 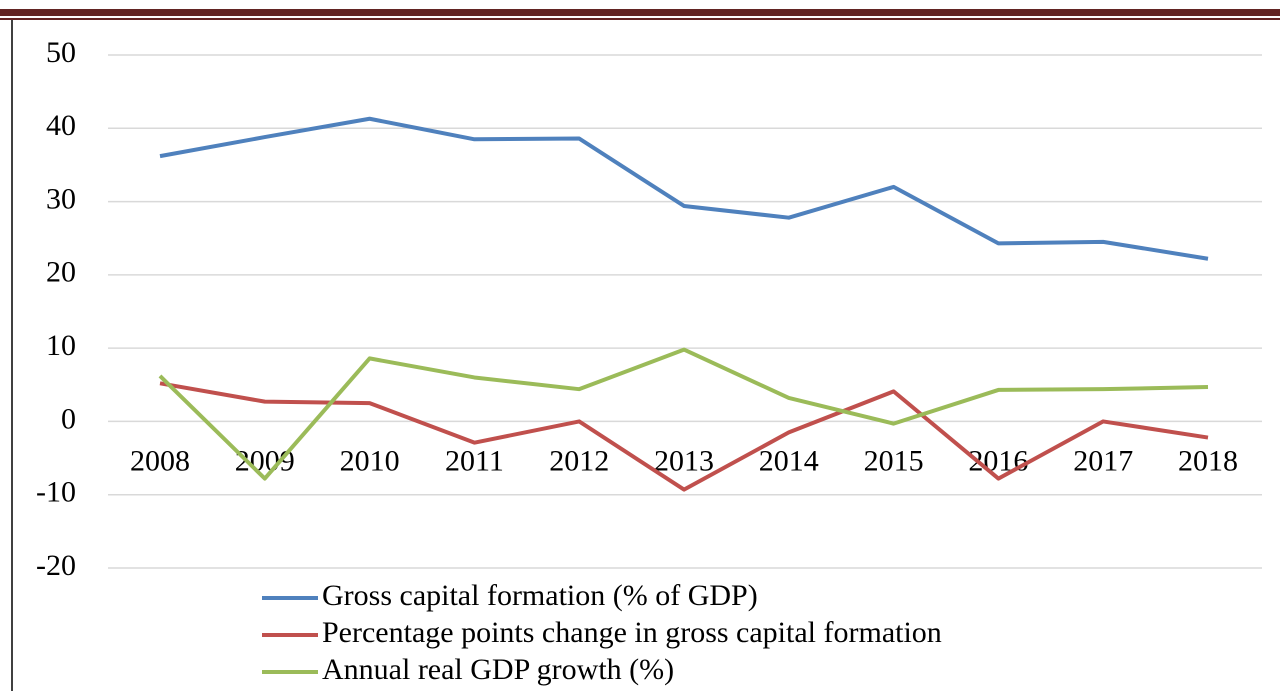 I want to click on x-tick-label: 2008, so click(x=160, y=460).